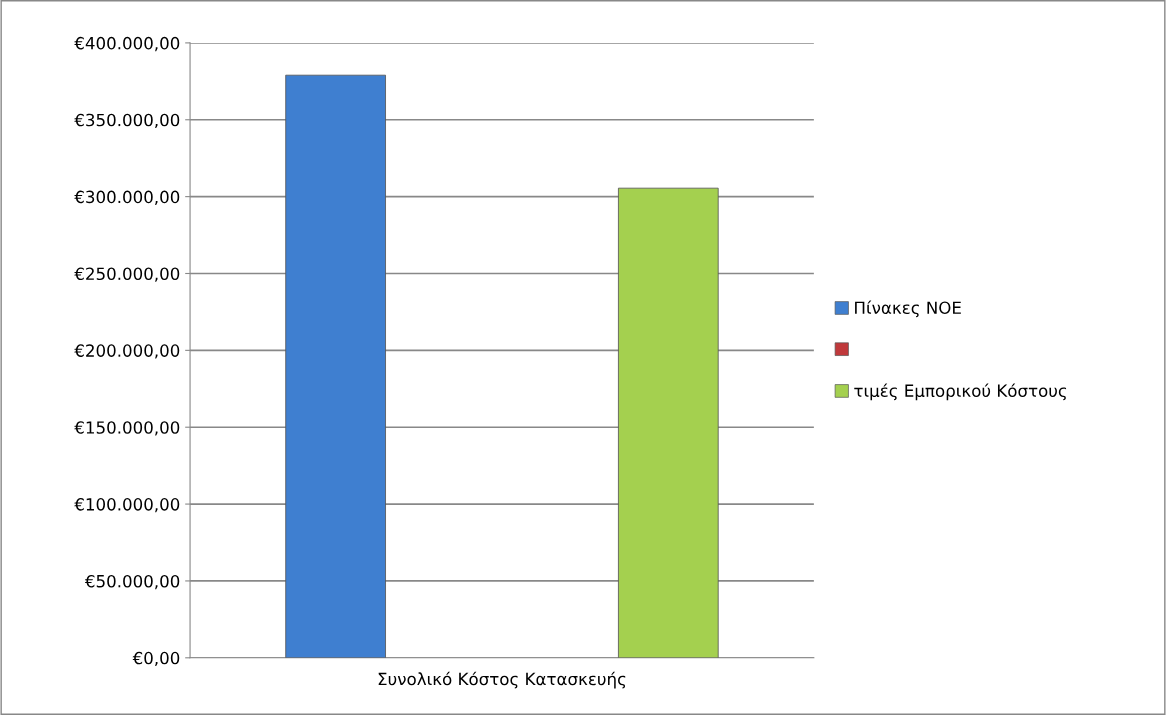 The height and width of the screenshot is (715, 1166). I want to click on y-tick-label: €150.000,00, so click(127, 428).